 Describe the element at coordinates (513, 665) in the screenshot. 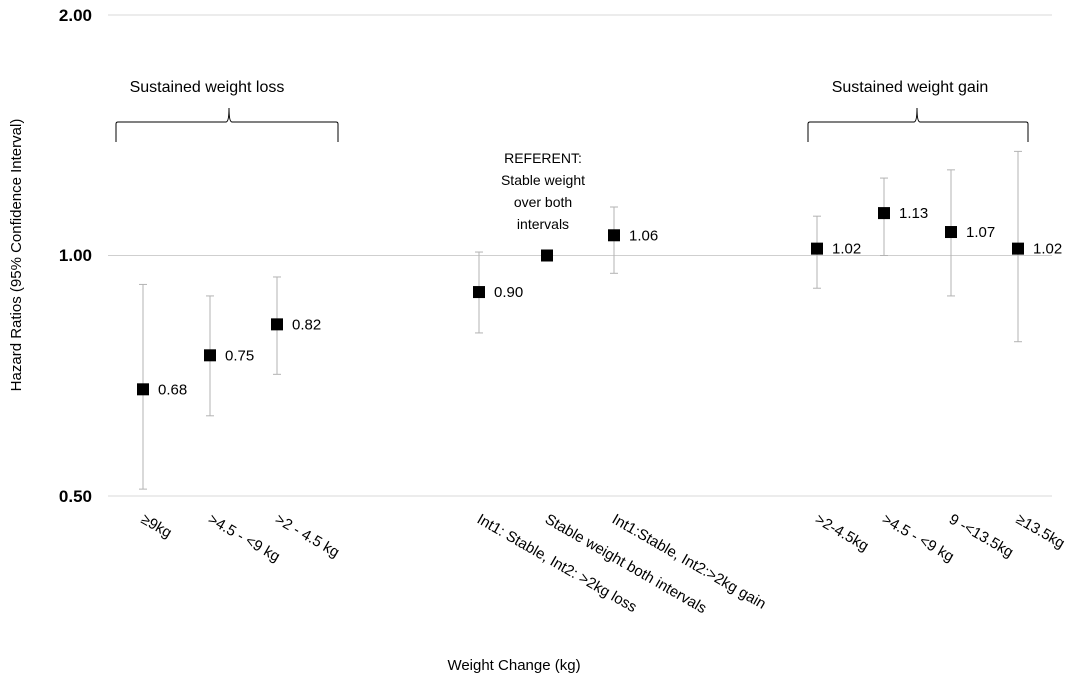

I see `x-axis-title: Weight Change (kg)` at that location.